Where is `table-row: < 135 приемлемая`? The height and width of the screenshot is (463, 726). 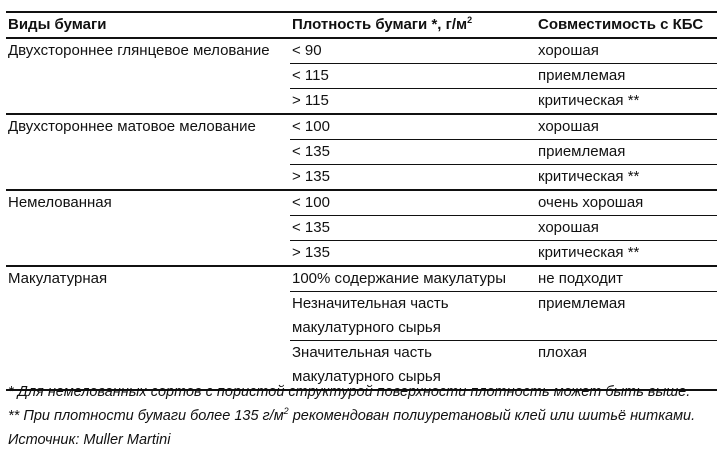 table-row: < 135 приемлемая is located at coordinates (361, 152).